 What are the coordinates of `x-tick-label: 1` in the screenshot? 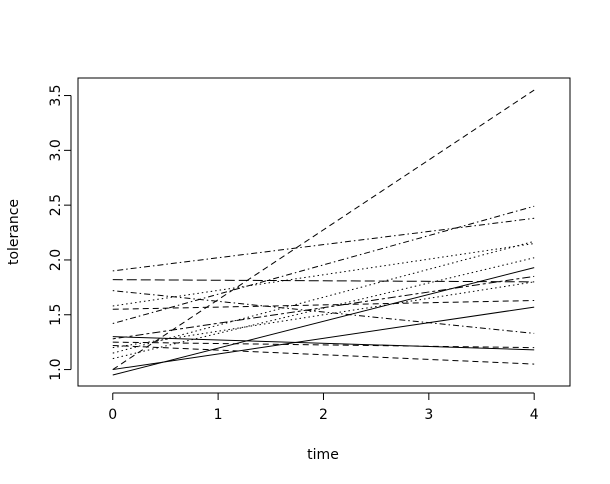 It's located at (218, 415).